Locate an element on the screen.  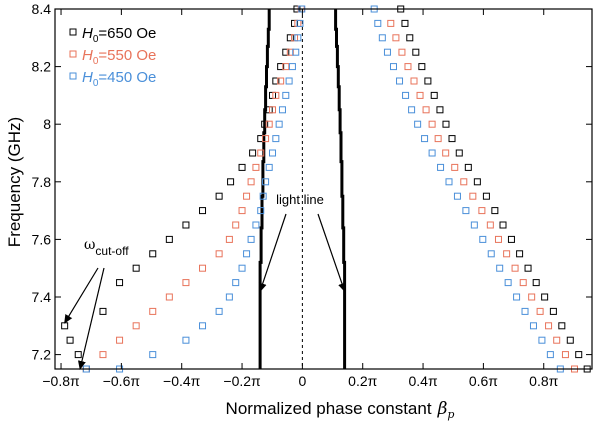
y-tick-label: 7.2 is located at coordinates (42, 355).